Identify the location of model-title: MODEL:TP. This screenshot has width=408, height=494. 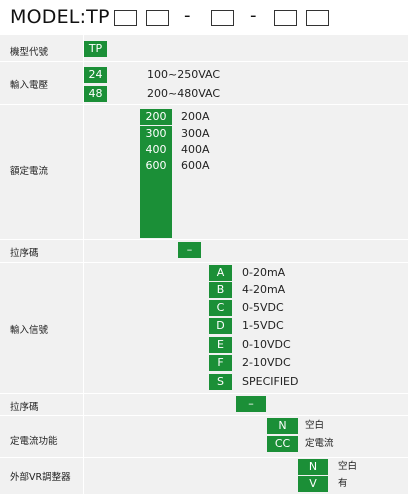
(60, 17).